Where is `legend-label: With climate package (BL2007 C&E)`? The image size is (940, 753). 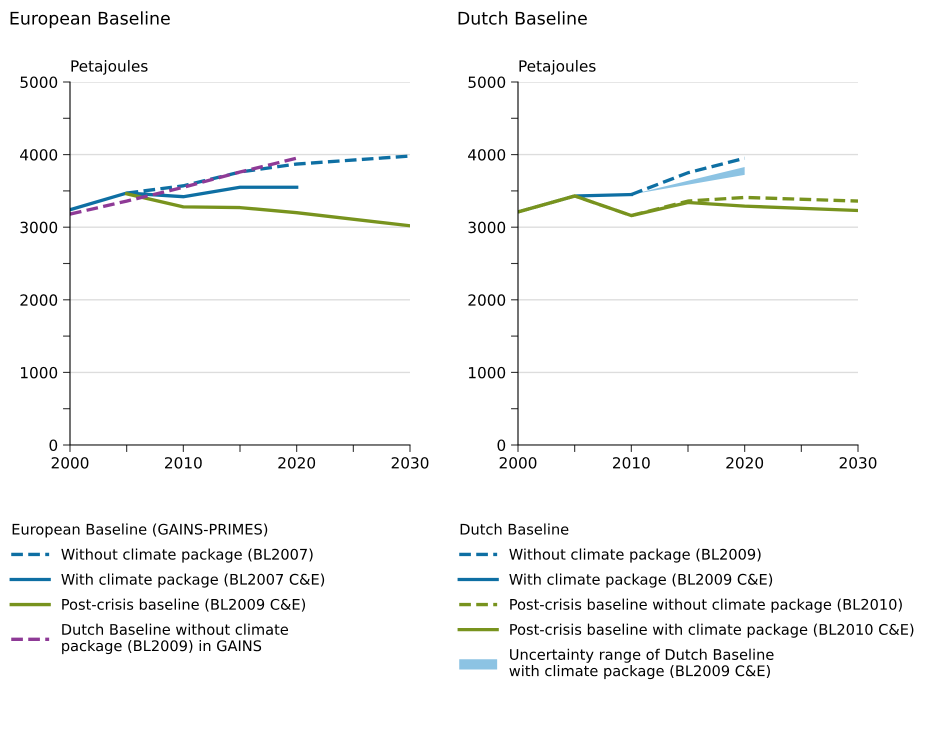 legend-label: With climate package (BL2007 C&E) is located at coordinates (192, 581).